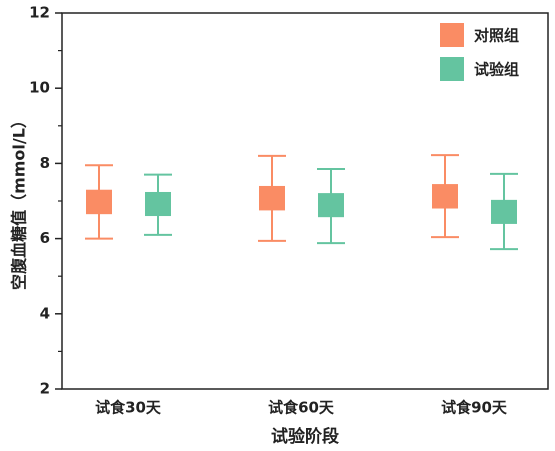  What do you see at coordinates (45, 163) in the screenshot?
I see `y-tick-label: 8` at bounding box center [45, 163].